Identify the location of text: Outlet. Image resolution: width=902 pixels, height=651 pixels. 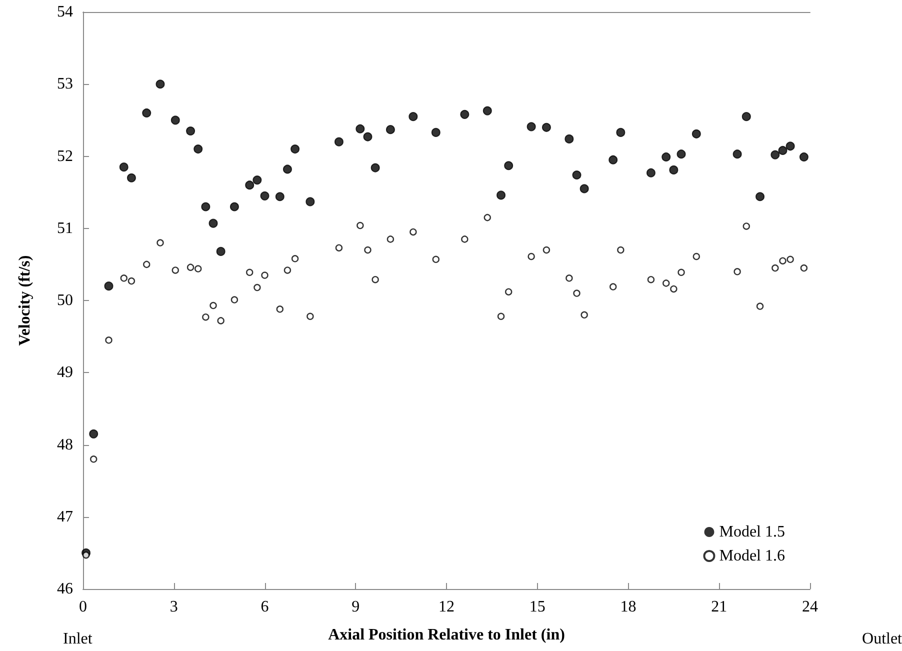
(882, 639).